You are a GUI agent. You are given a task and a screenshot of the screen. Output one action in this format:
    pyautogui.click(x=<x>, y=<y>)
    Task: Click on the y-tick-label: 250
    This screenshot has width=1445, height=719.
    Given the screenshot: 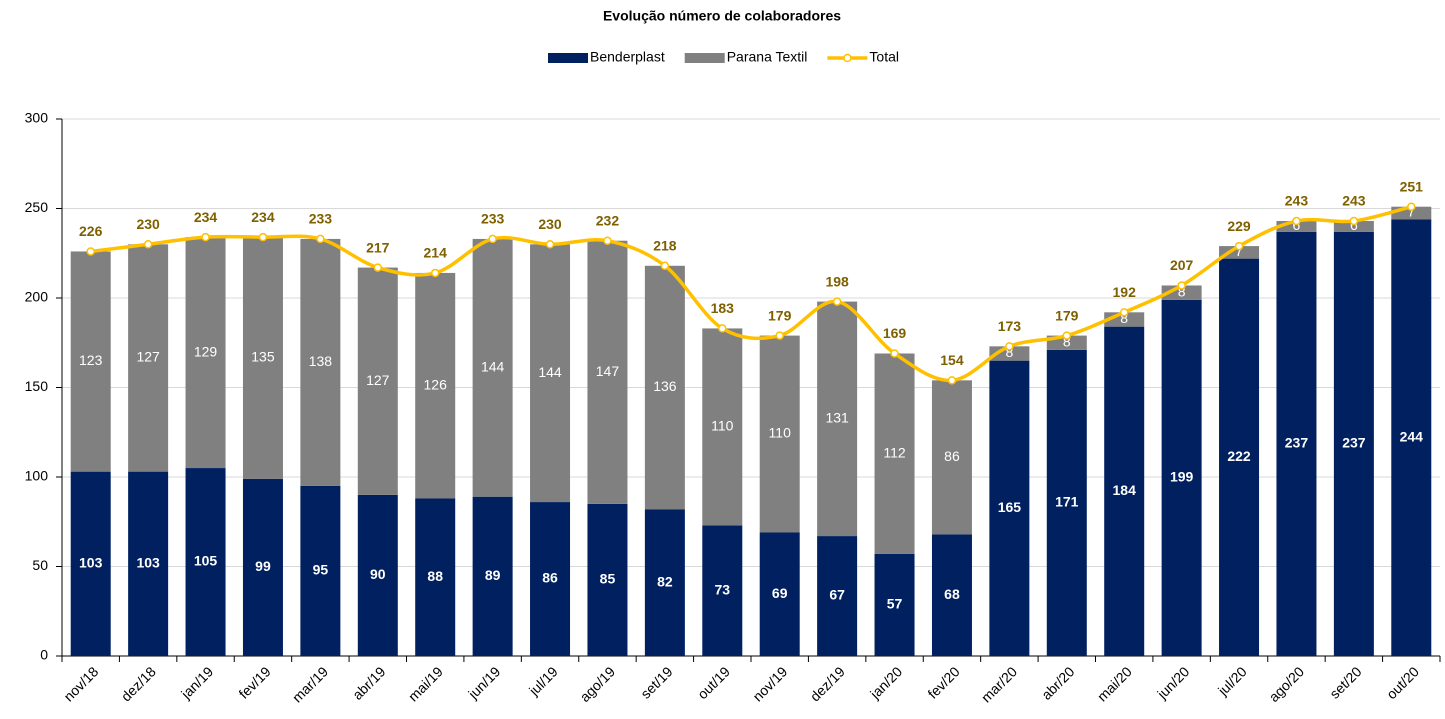 What is the action you would take?
    pyautogui.click(x=37, y=207)
    